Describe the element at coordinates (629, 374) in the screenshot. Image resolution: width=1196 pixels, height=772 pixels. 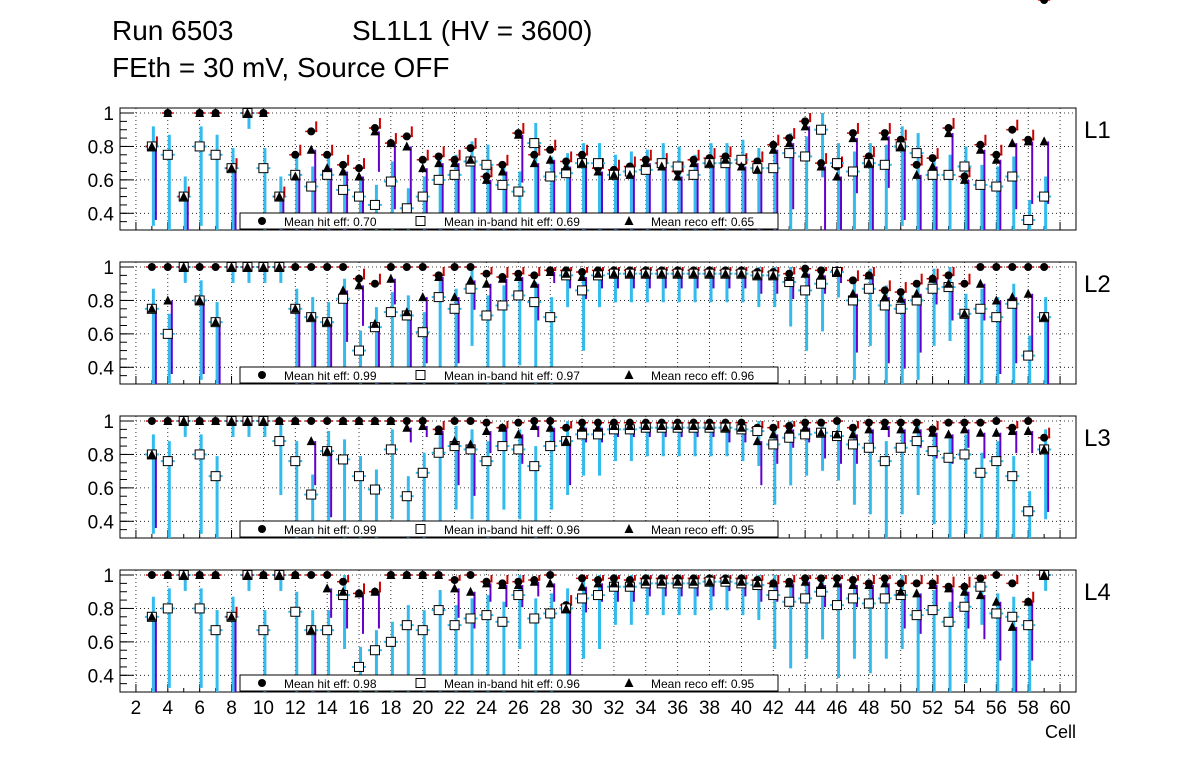
I see `panel-l2-legend-reco-marker` at that location.